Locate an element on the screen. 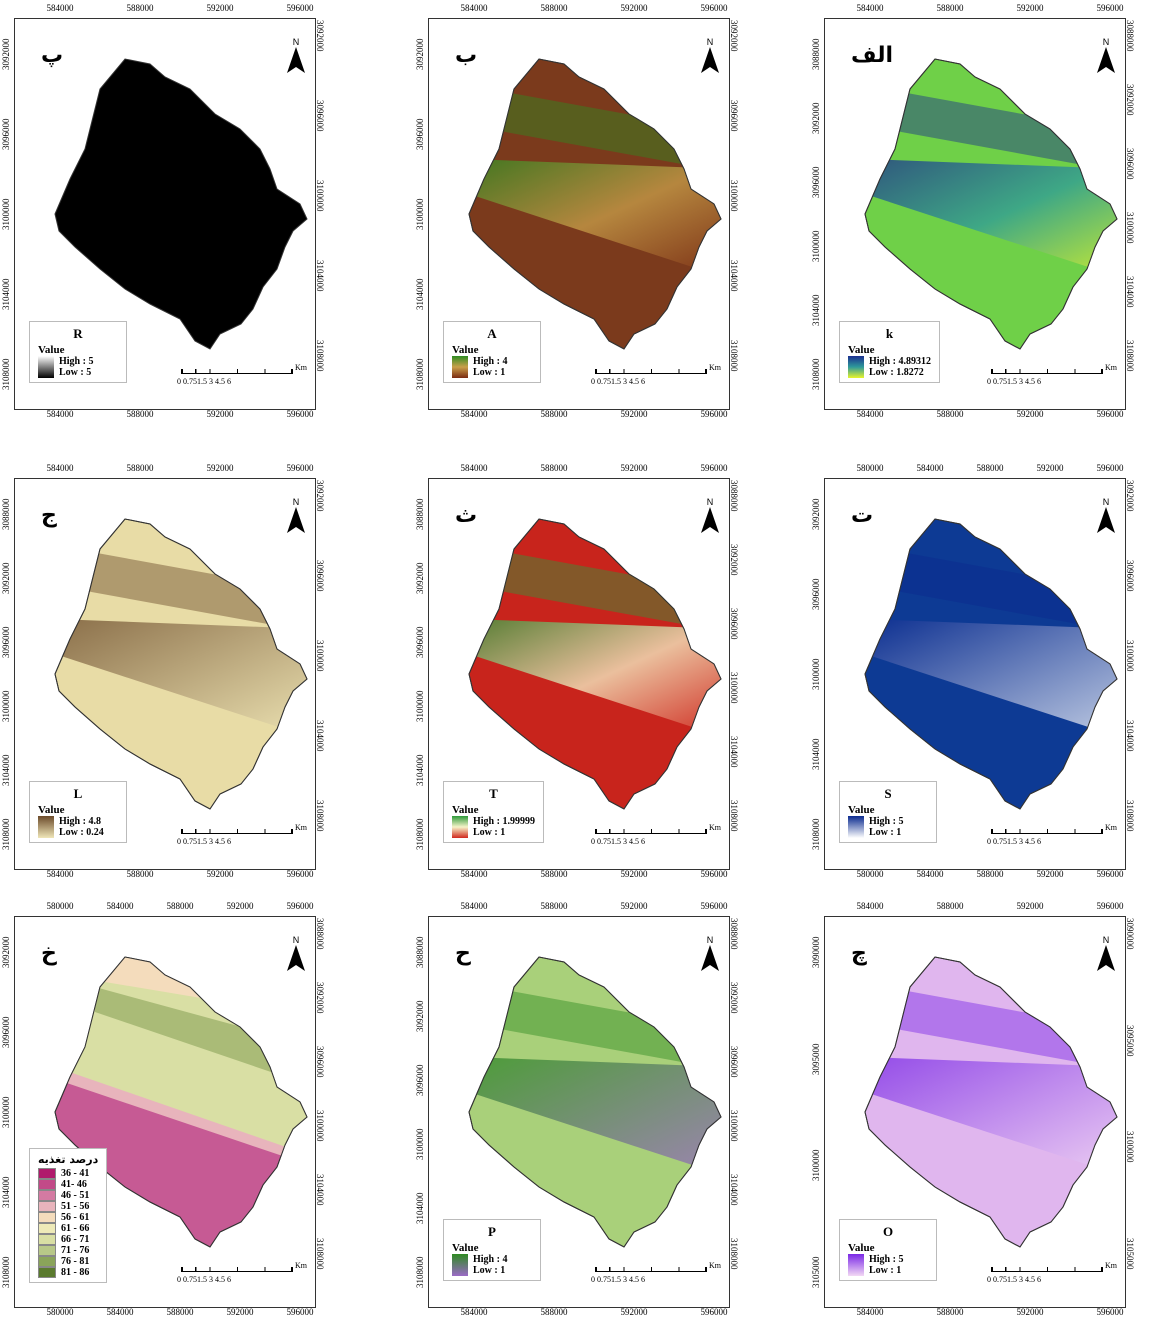 Image resolution: width=1157 pixels, height=1330 pixels. legend-range: High : 4 Low : 1 is located at coordinates (490, 1265).